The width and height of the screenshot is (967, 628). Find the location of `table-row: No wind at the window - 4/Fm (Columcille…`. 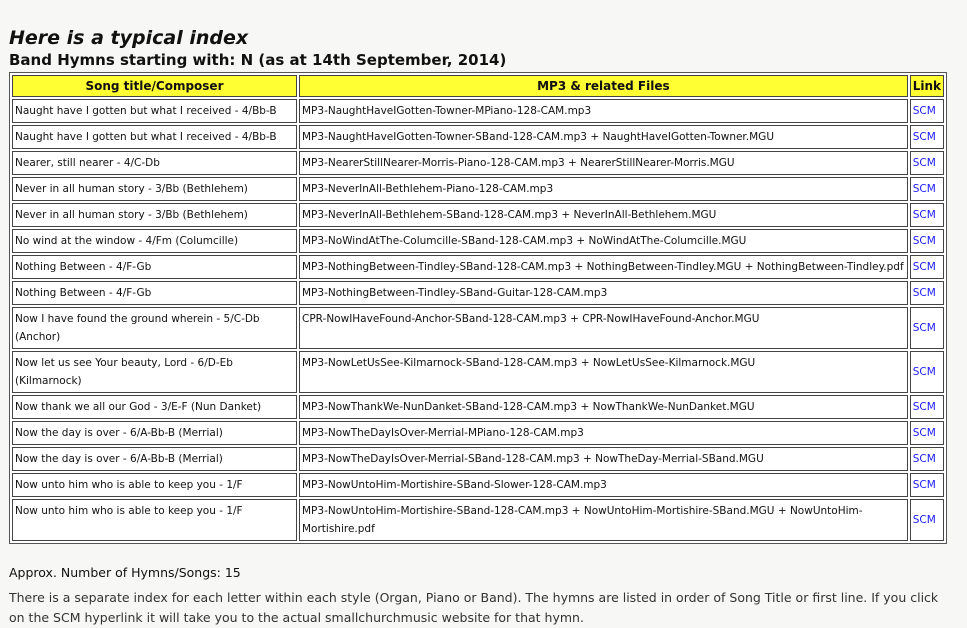

table-row: No wind at the window - 4/Fm (Columcille… is located at coordinates (478, 241).